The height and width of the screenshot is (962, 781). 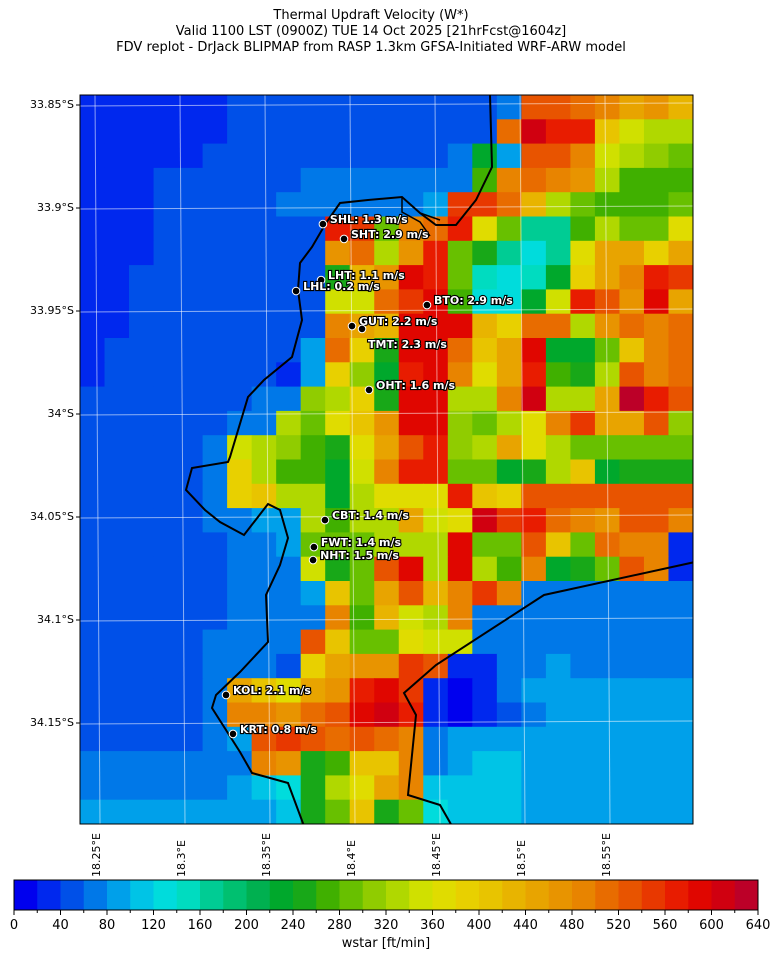 I want to click on lon-label: 18.25°E, so click(x=96, y=855).